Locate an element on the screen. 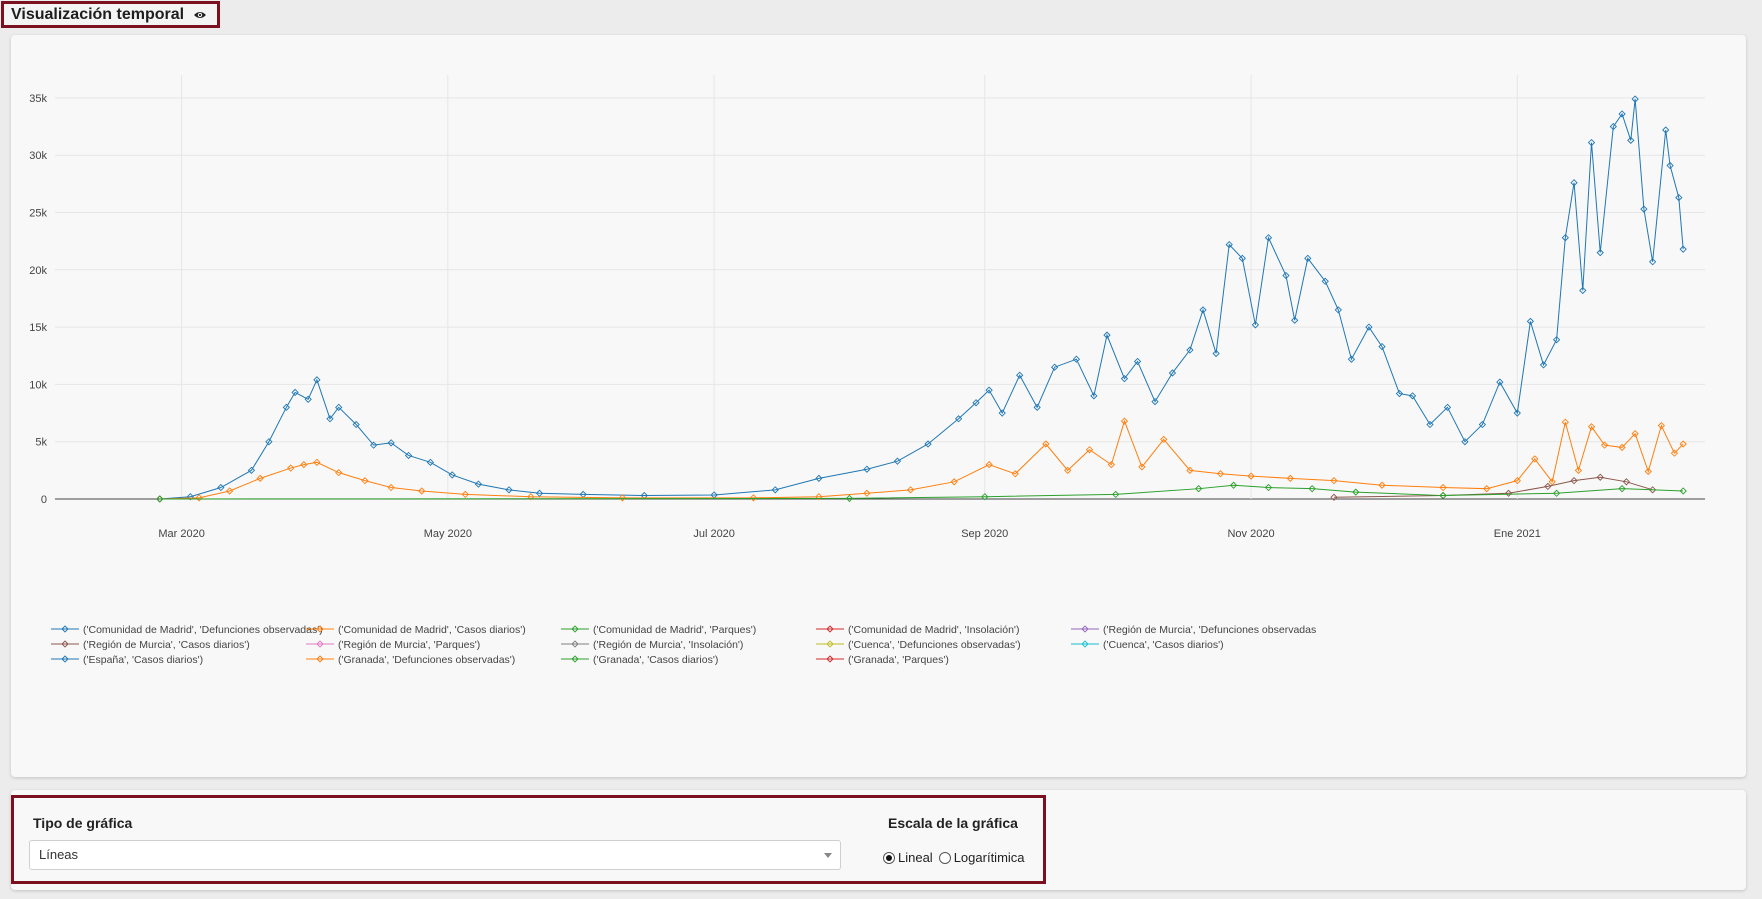 This screenshot has height=899, width=1762. x-tick-label: Mar 2020 is located at coordinates (181, 534).